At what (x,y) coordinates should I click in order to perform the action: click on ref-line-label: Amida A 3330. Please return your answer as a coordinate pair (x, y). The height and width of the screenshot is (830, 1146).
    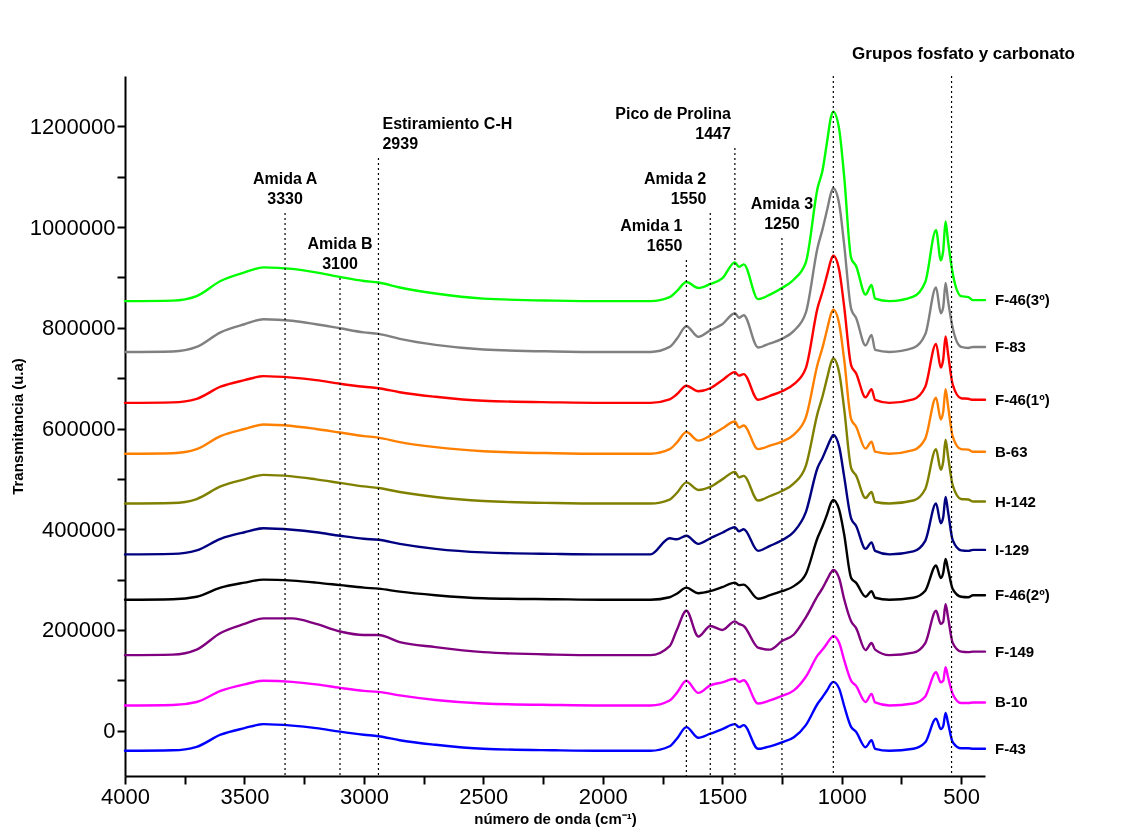
    Looking at the image, I should click on (285, 188).